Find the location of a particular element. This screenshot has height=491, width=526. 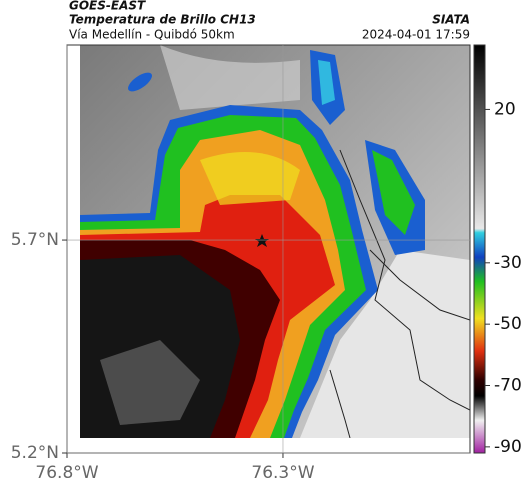

source: GOES-EAST is located at coordinates (107, 6).